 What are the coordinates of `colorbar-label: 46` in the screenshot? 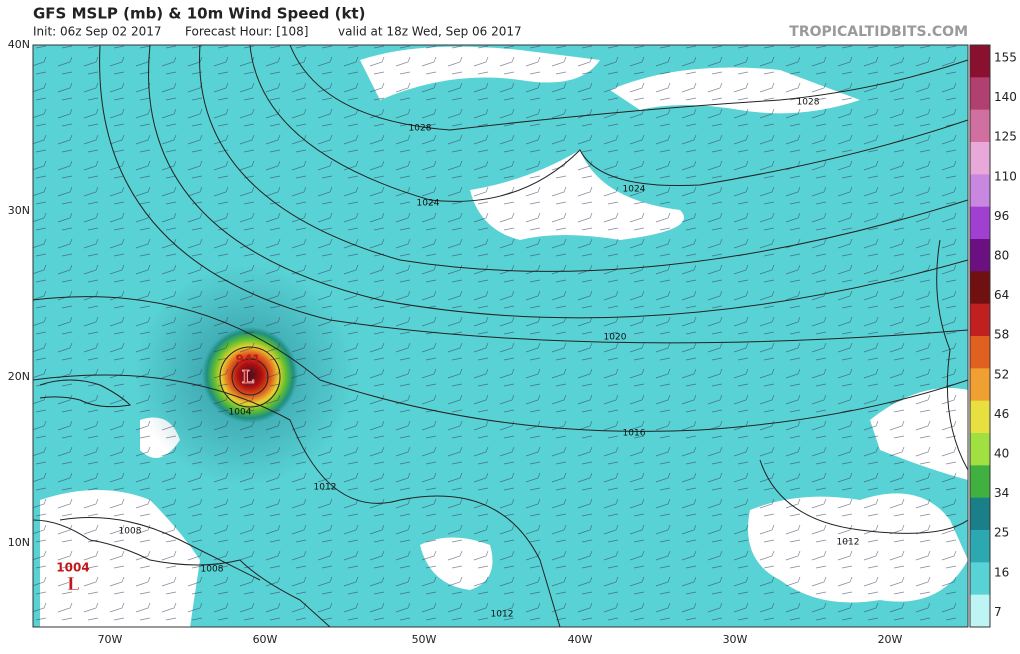 It's located at (1001, 414).